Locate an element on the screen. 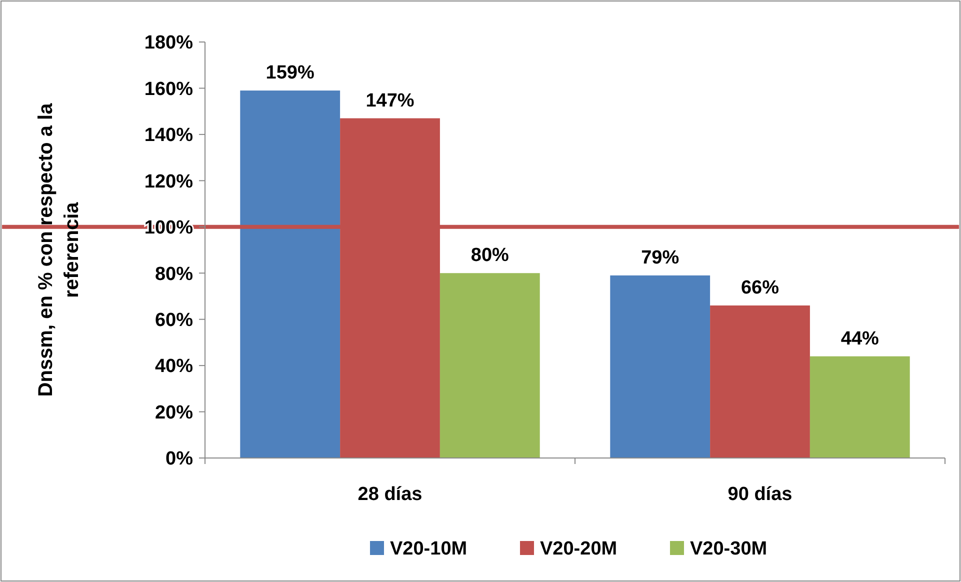  legend-label: V20-20M is located at coordinates (579, 549).